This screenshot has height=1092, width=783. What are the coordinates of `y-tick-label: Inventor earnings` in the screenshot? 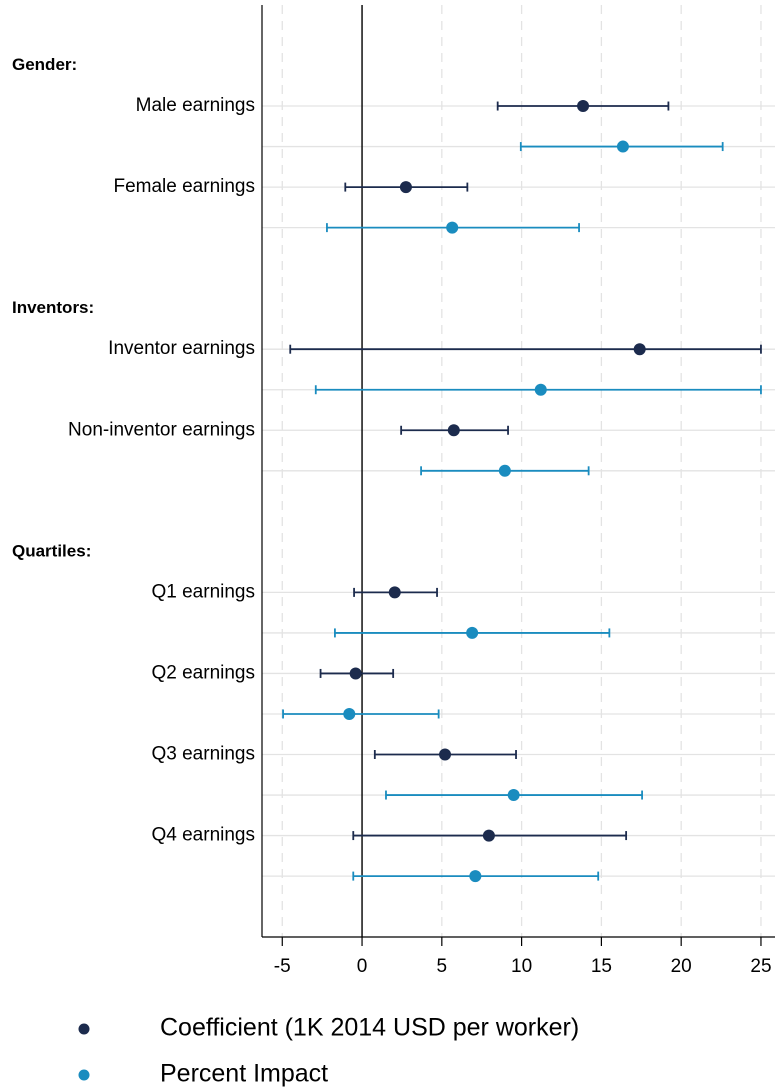 It's located at (181, 348).